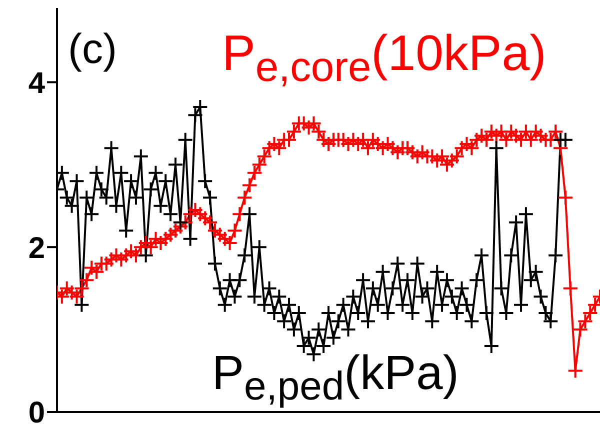  What do you see at coordinates (37, 83) in the screenshot?
I see `y-tick-label: 4` at bounding box center [37, 83].